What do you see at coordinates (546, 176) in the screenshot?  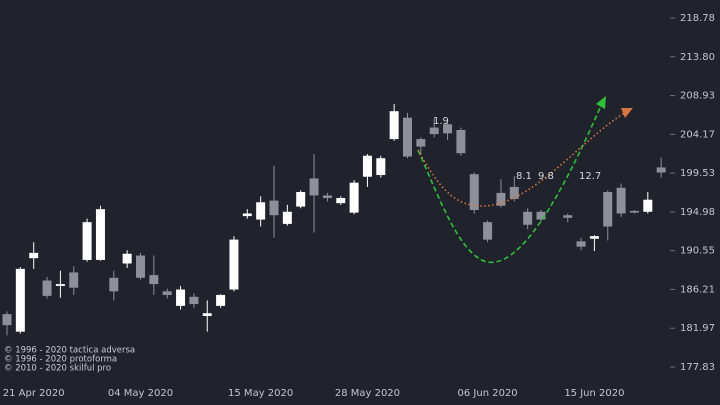 I see `annotation: 9.8` at bounding box center [546, 176].